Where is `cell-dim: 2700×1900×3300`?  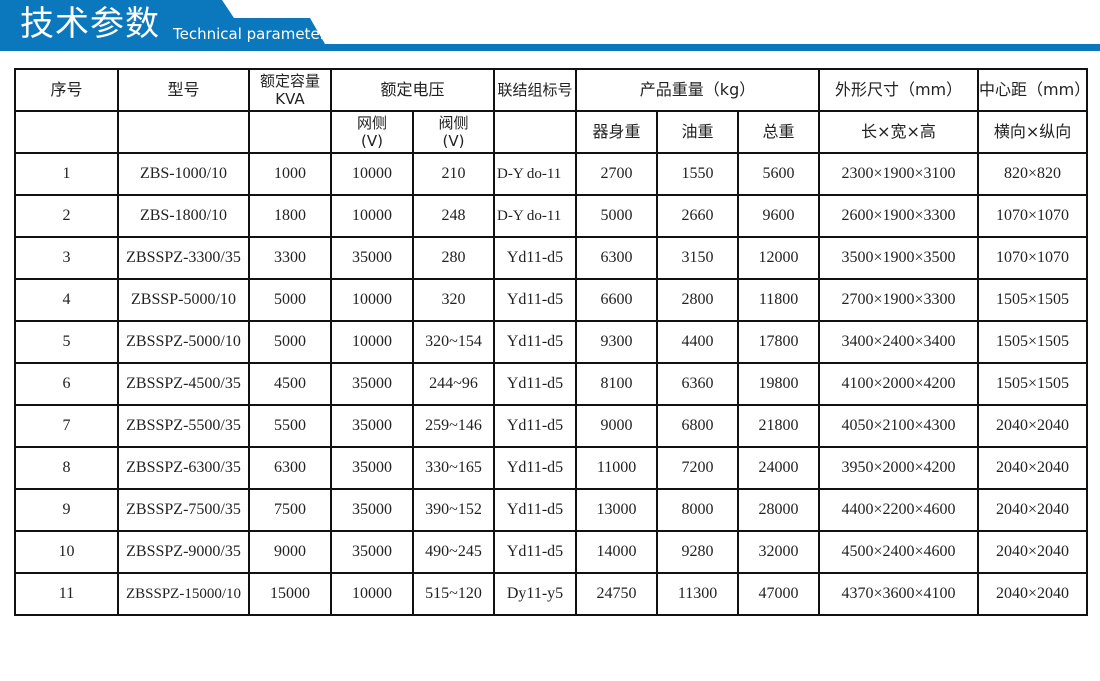 cell-dim: 2700×1900×3300 is located at coordinates (899, 300).